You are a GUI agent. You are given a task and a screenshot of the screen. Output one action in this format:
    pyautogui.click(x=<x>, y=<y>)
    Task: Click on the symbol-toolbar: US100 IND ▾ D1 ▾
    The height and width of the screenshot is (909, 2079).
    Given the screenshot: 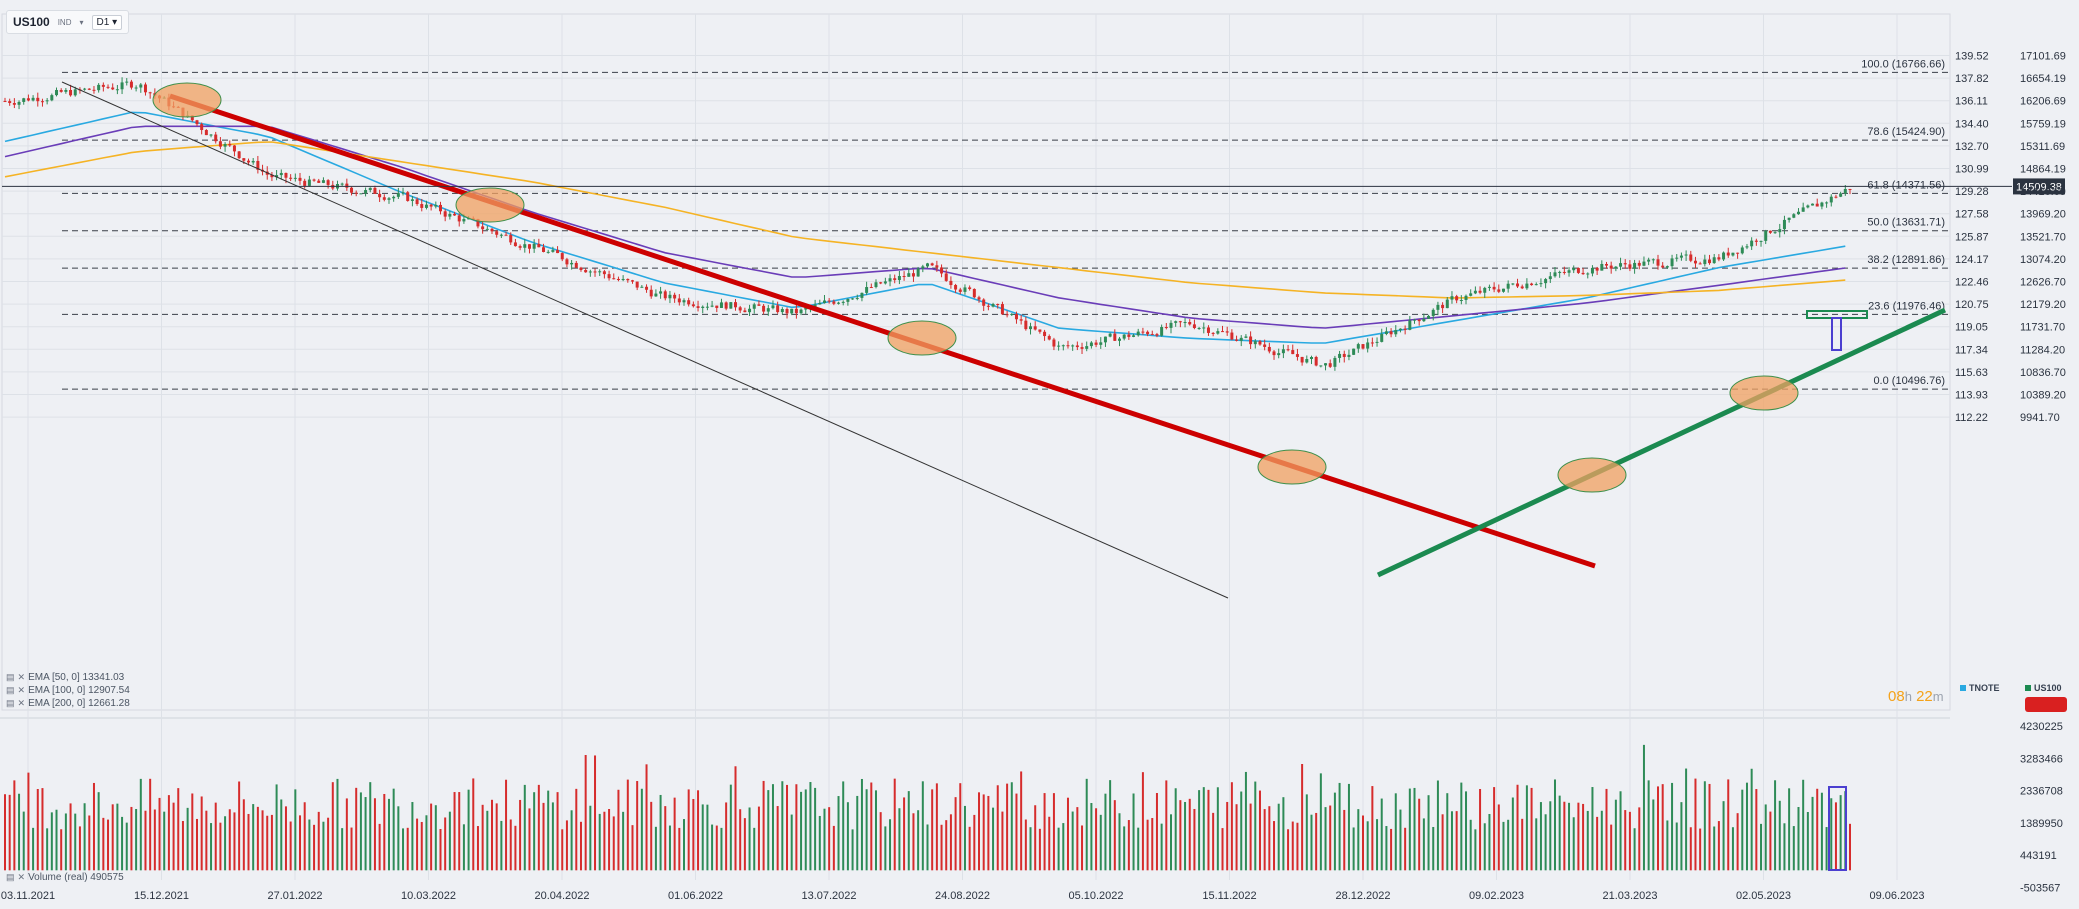 What is the action you would take?
    pyautogui.click(x=68, y=22)
    